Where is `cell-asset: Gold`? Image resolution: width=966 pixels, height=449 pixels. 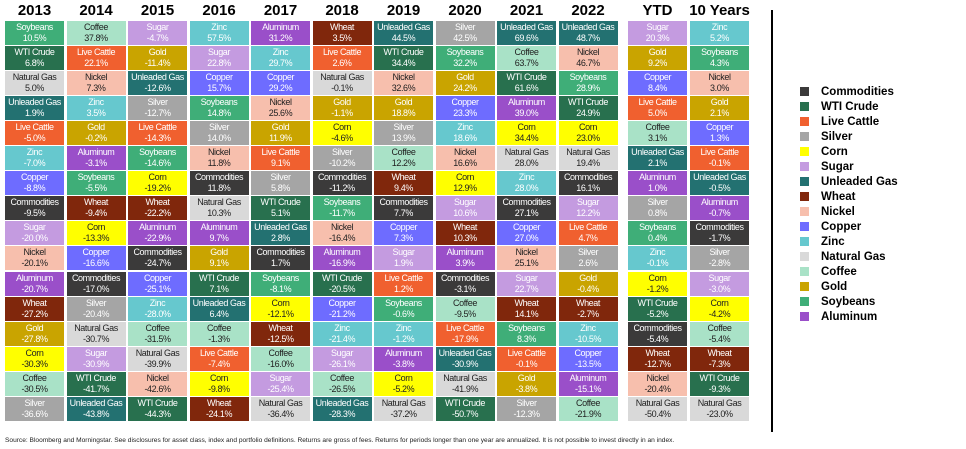 cell-asset: Gold is located at coordinates (588, 277).